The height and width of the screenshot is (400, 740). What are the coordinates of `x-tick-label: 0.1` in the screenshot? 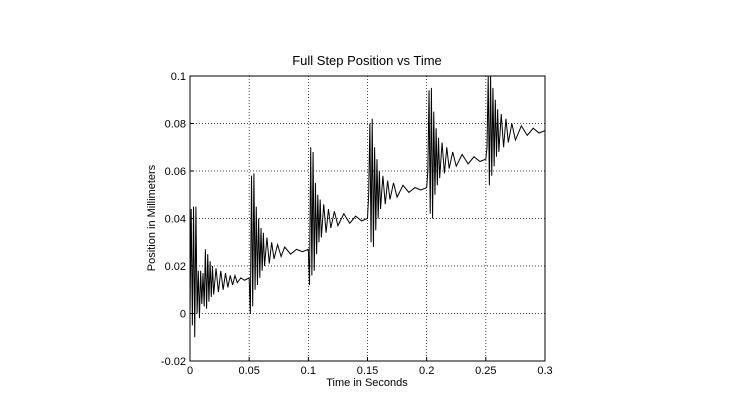 It's located at (308, 371).